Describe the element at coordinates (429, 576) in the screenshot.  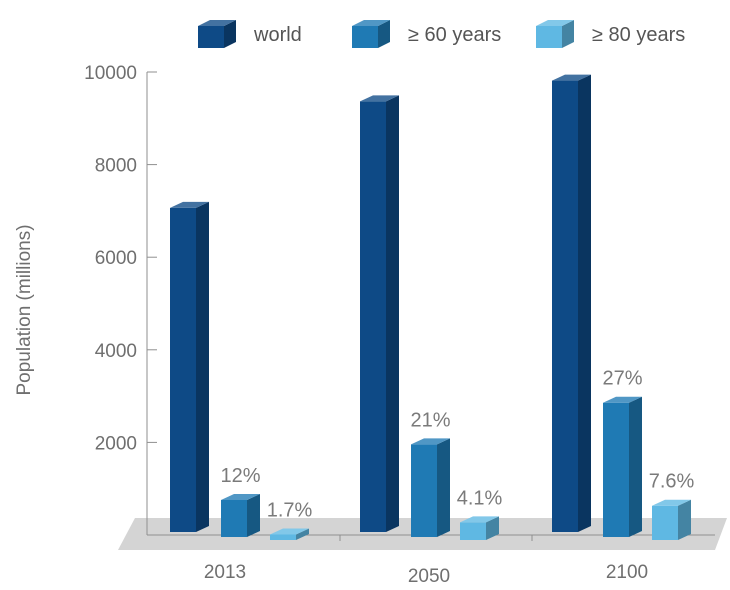
I see `x-tick-label: 2050` at that location.